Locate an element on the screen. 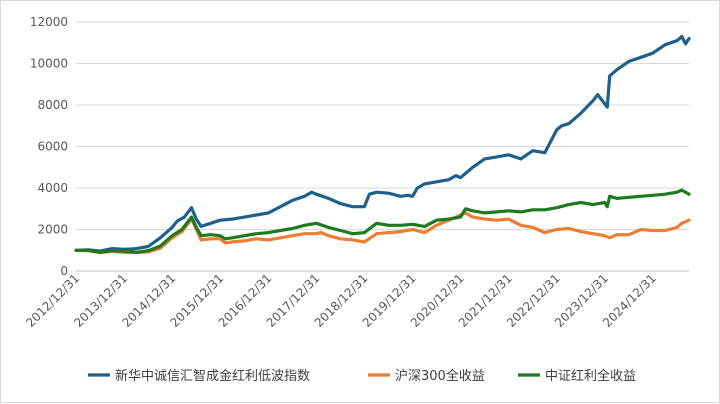 Image resolution: width=720 pixels, height=404 pixels. legend-item-3: 中证红利全收益 is located at coordinates (577, 376).